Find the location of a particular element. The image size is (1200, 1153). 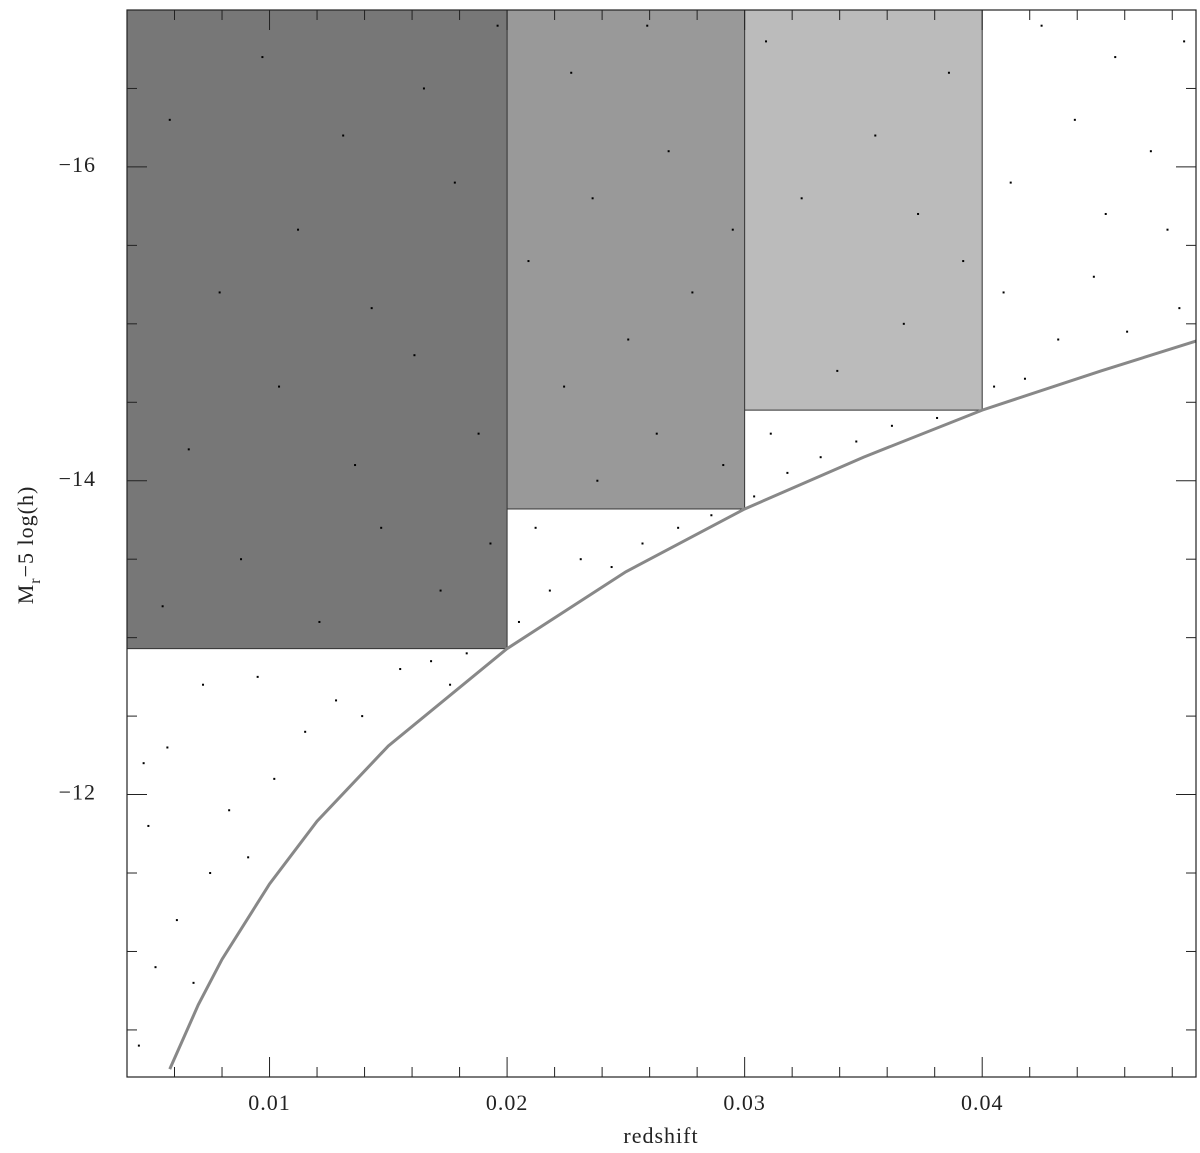

y-label-main: M is located at coordinates (25, 594).